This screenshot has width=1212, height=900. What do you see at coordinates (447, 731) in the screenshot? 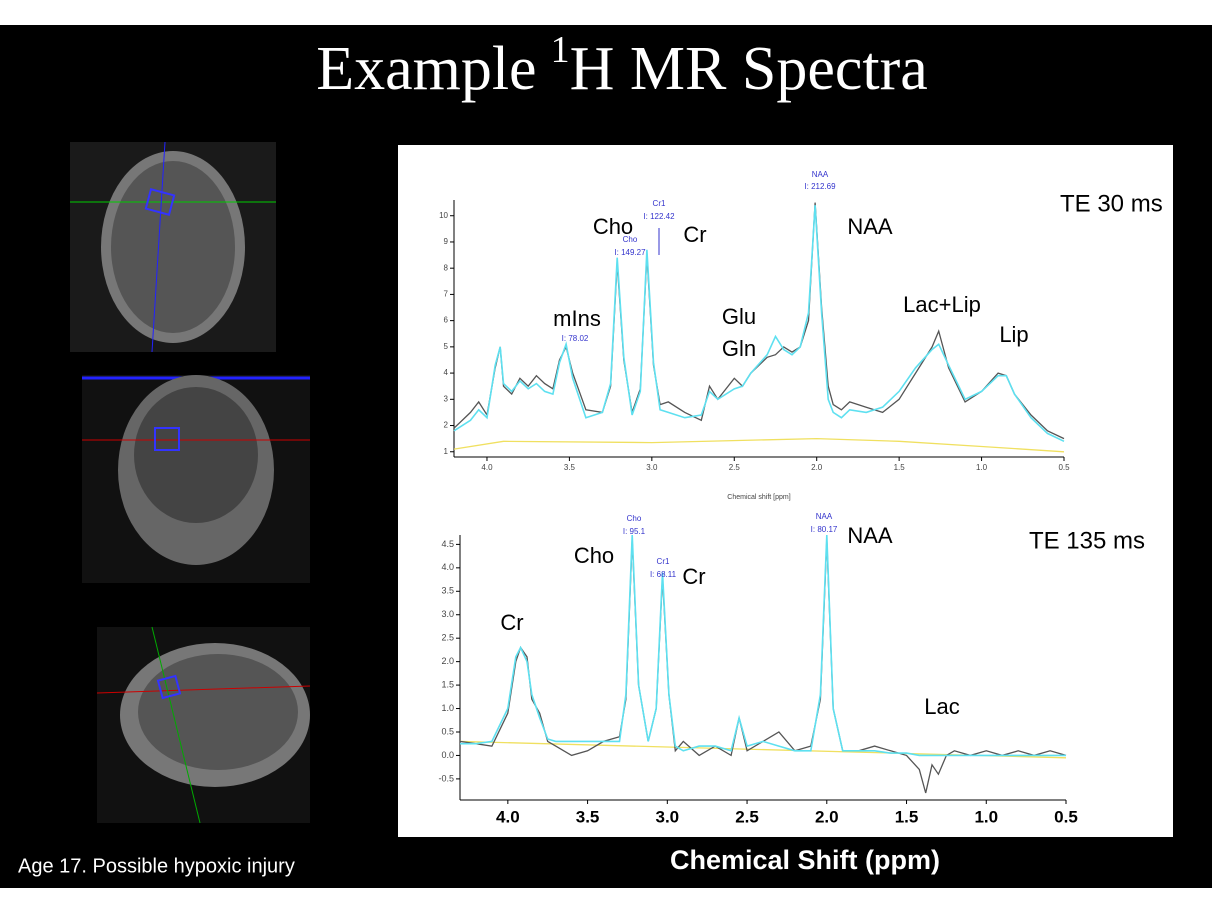
I see `y-tick-label: 0.5` at bounding box center [447, 731].